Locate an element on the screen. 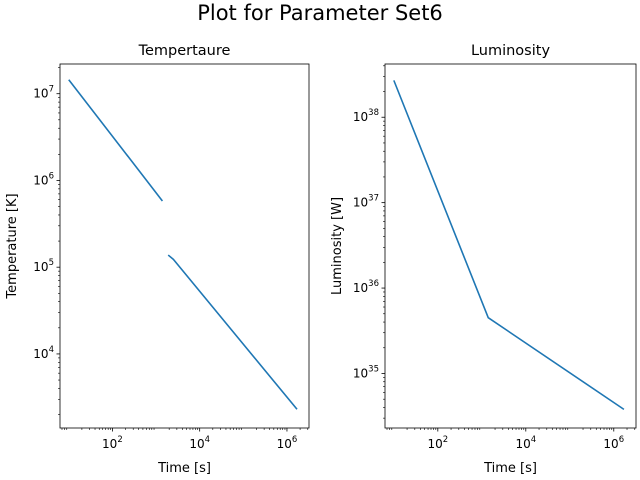 This screenshot has width=640, height=480. chart-1-x-tick-label: 10² is located at coordinates (437, 443).